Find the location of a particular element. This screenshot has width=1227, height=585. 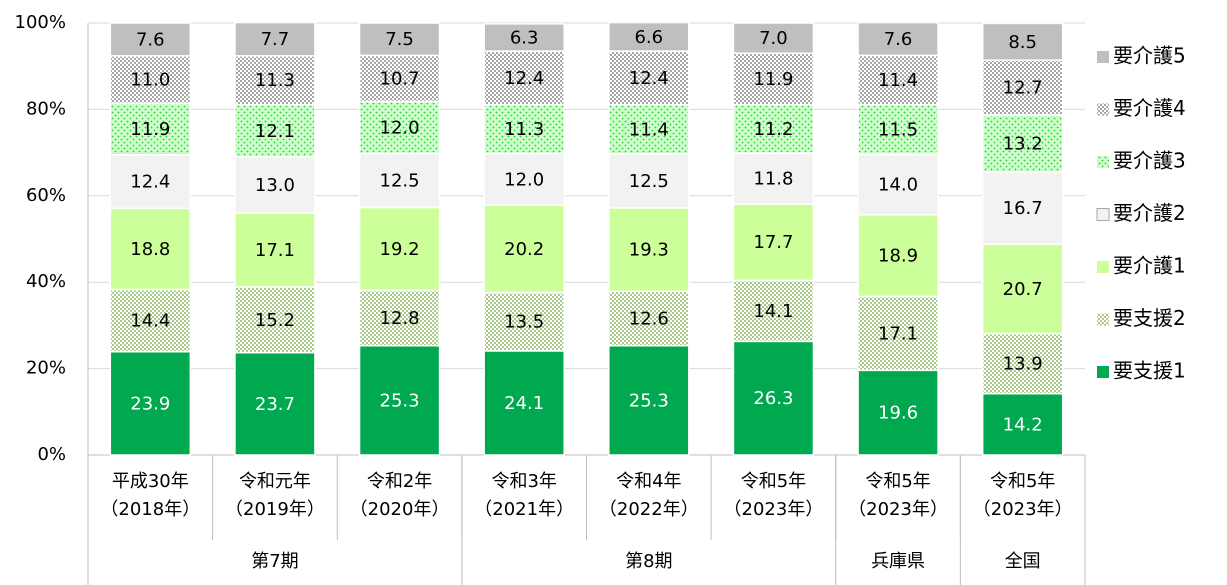

x-tick-label: 令和4年 （2022年） is located at coordinates (648, 495).